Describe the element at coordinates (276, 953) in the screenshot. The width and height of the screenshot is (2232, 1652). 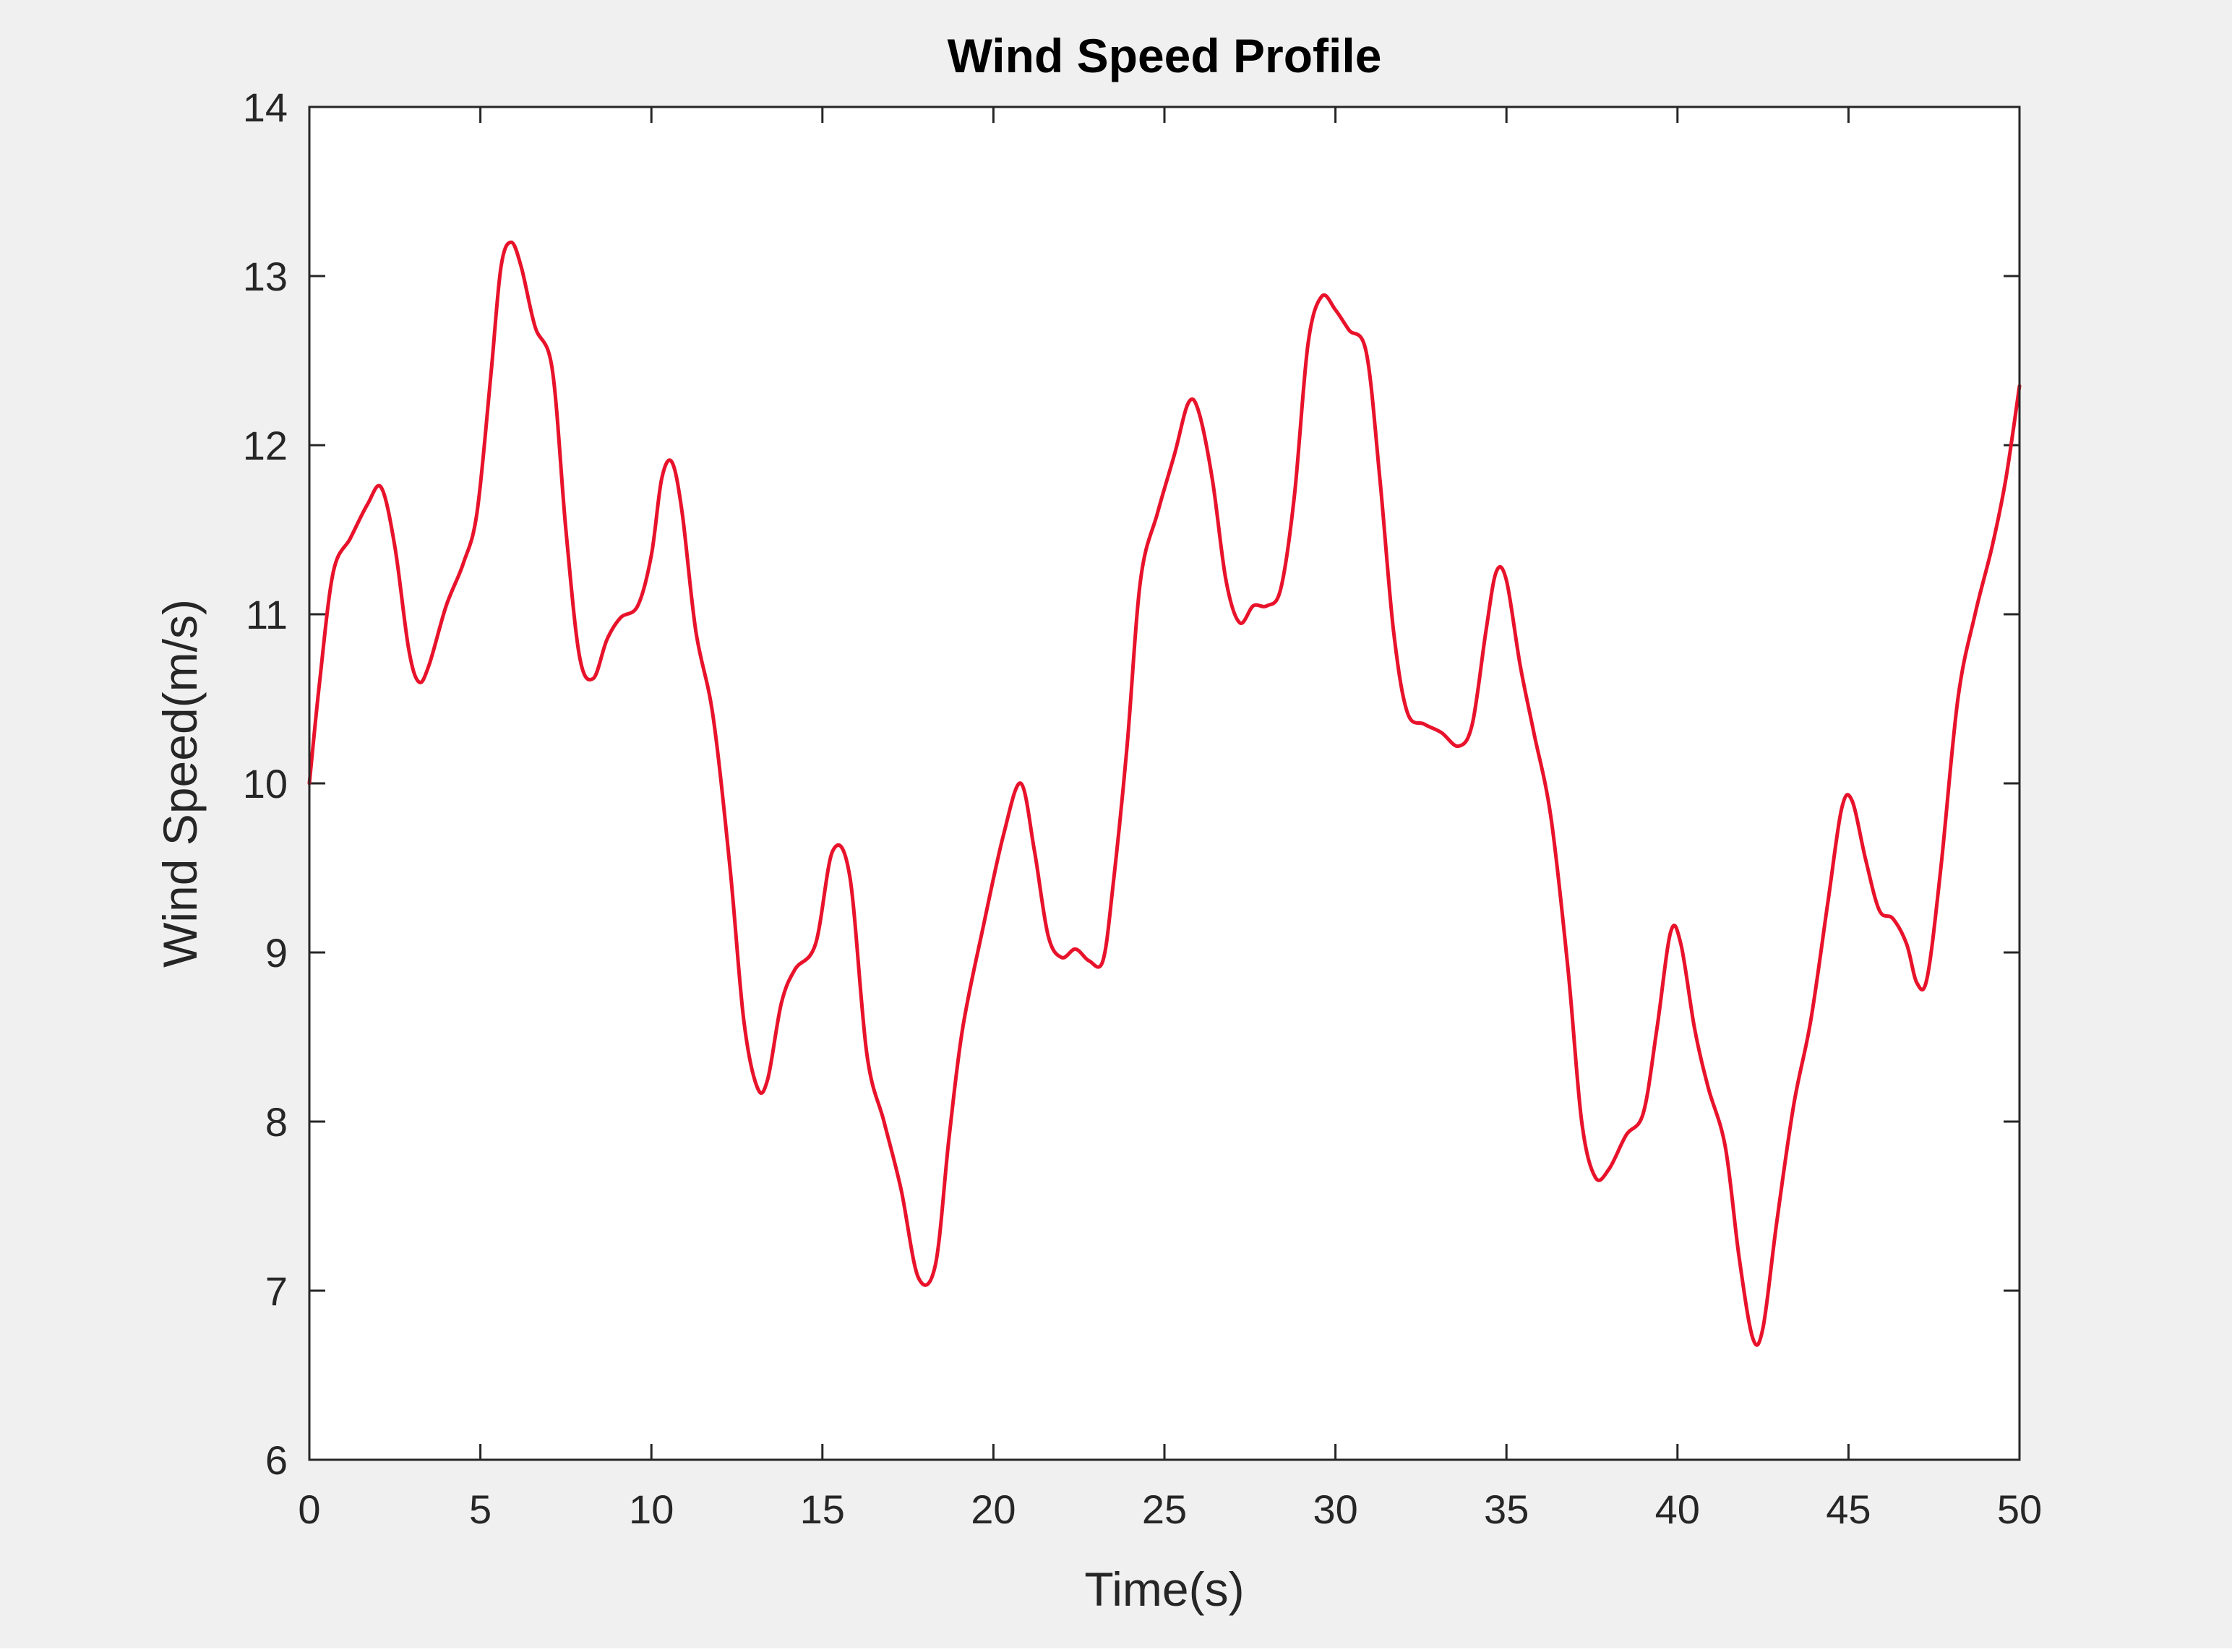
I see `y-tick-label: 9` at that location.